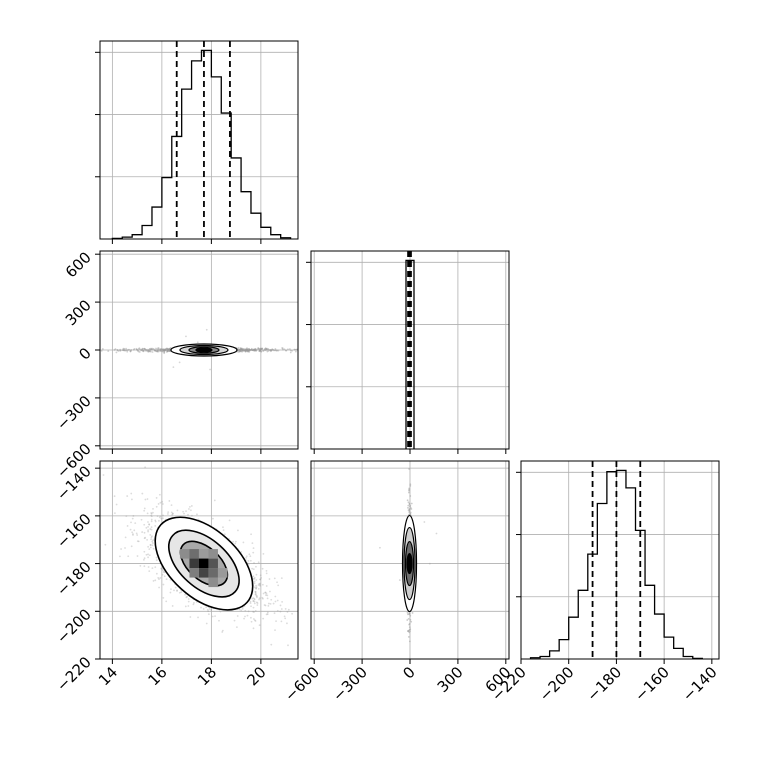 This screenshot has height=760, width=760. What do you see at coordinates (410, 354) in the screenshot?
I see `histogram-step-line` at bounding box center [410, 354].